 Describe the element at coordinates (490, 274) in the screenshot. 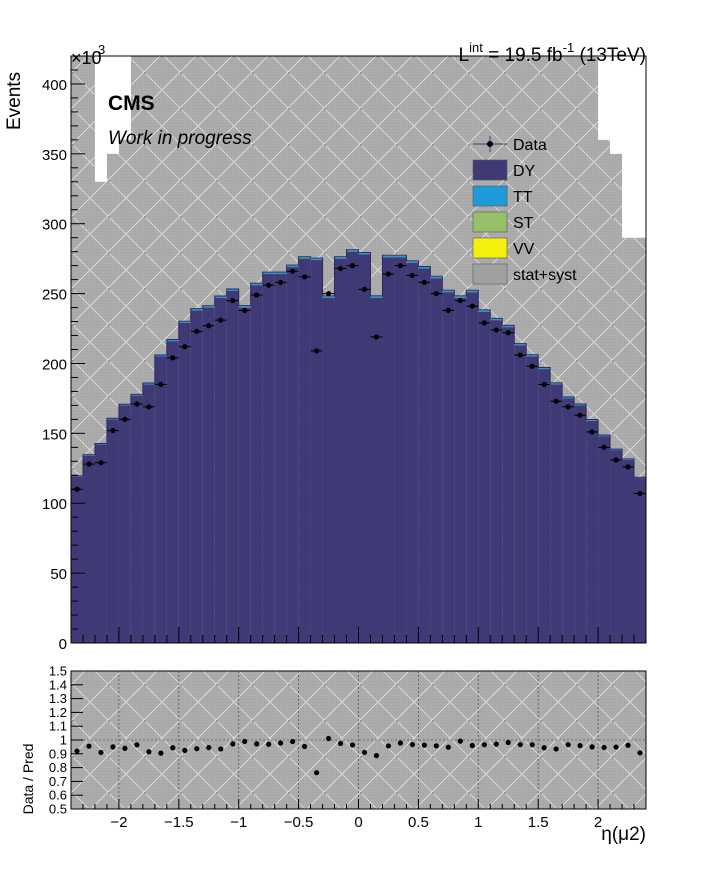

I see `legend-swatch-band` at that location.